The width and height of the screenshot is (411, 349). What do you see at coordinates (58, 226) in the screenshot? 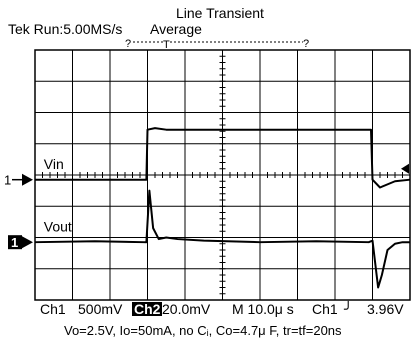
I see `trace-label-vout: Vout` at bounding box center [58, 226].